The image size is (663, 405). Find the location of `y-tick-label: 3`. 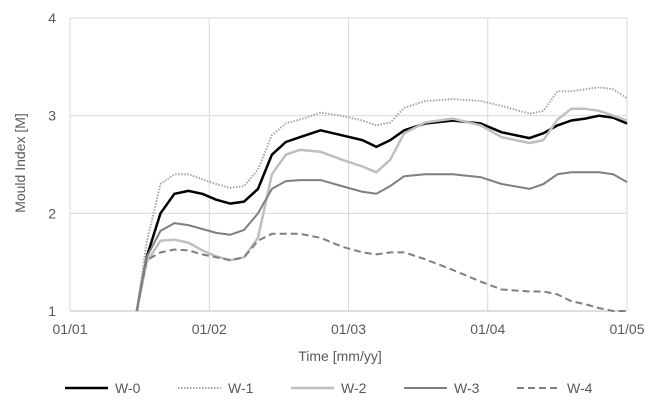

y-tick-label: 3 is located at coordinates (52, 116).